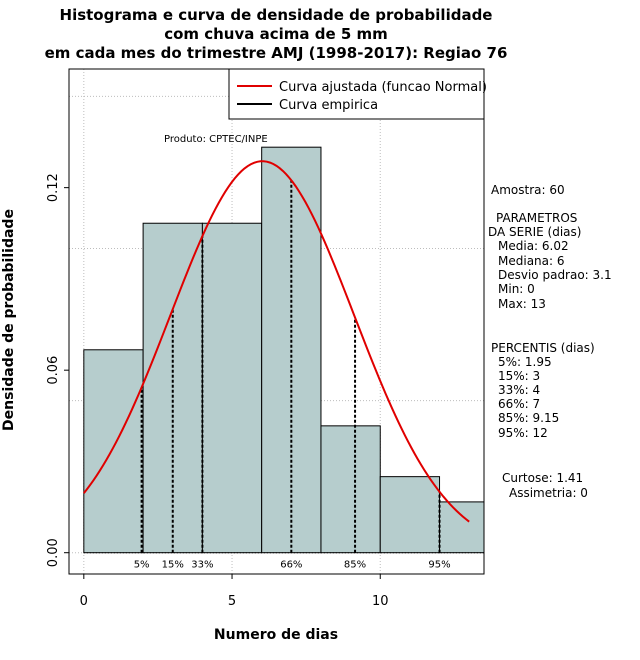 The image size is (640, 660). What do you see at coordinates (328, 105) in the screenshot?
I see `legend-empirical-label: Curva empirica` at bounding box center [328, 105].